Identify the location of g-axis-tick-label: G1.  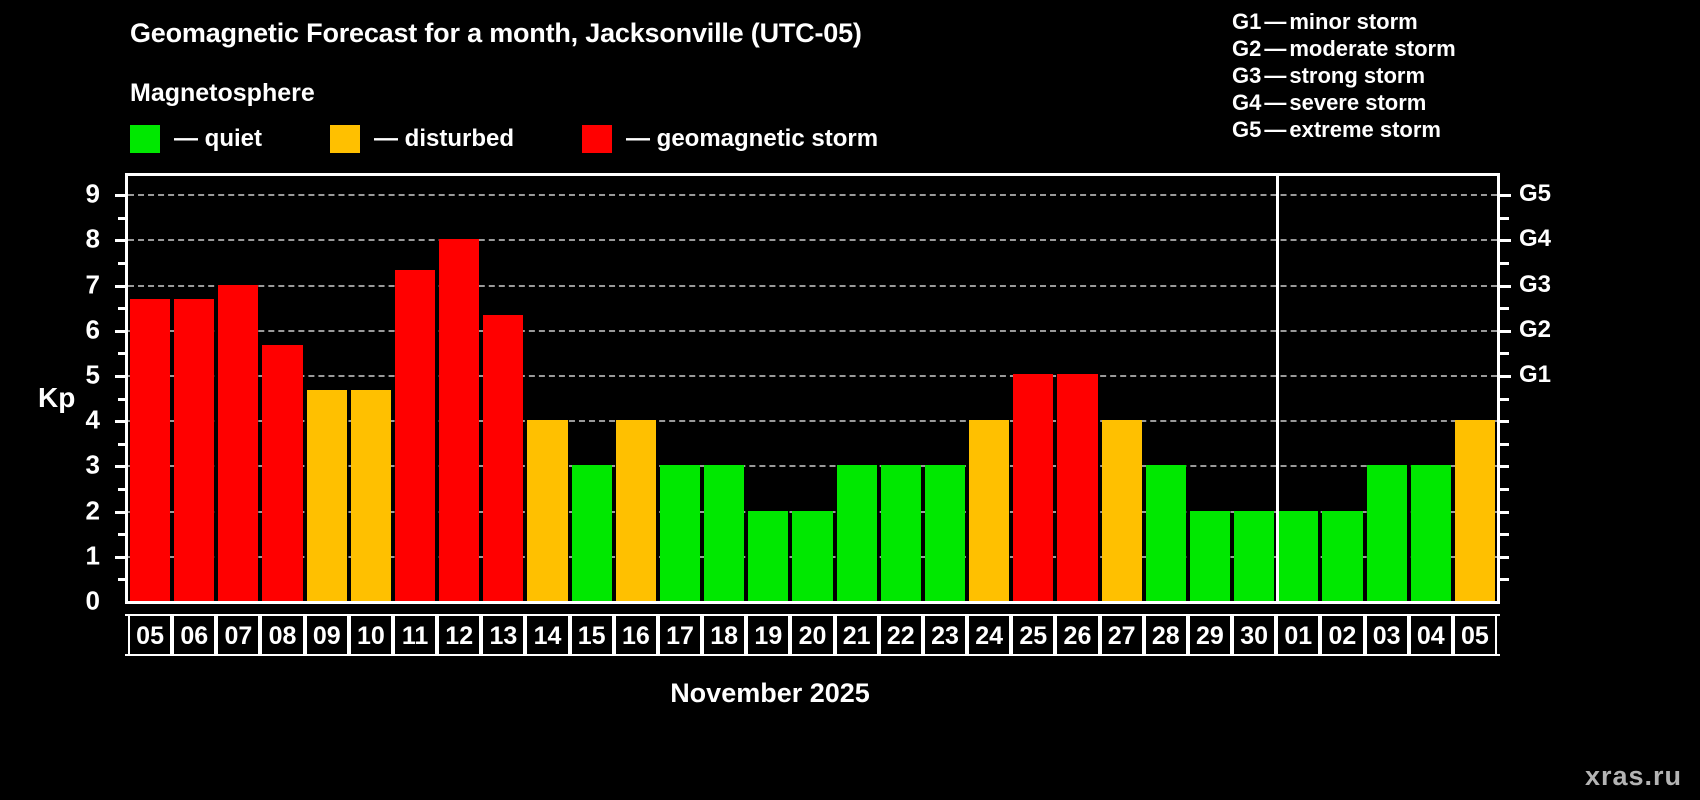
(1535, 374).